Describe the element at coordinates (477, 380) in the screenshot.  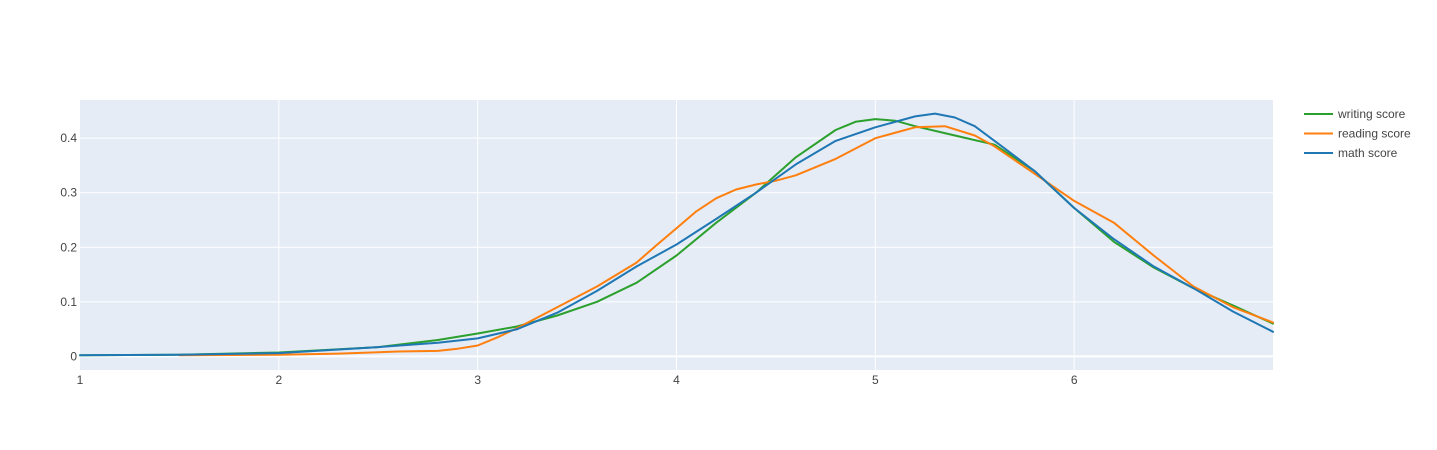
I see `x-tick-label: 3` at that location.